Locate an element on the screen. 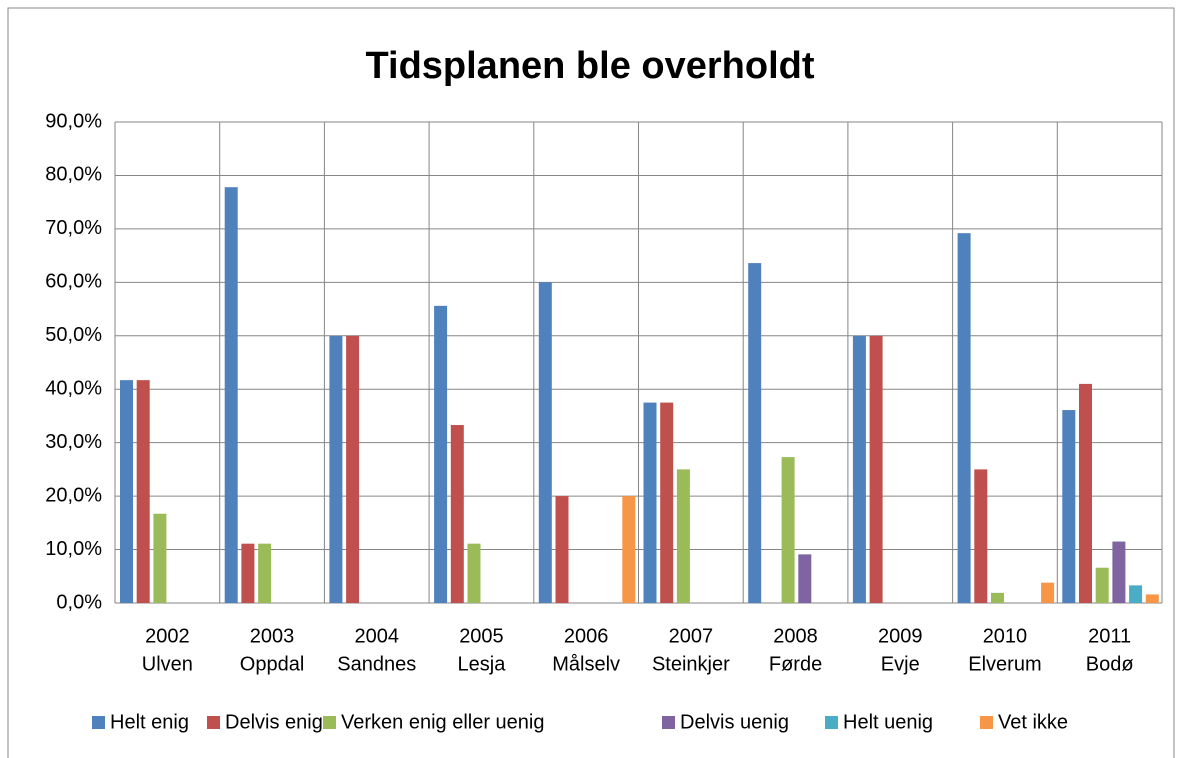 The height and width of the screenshot is (758, 1182). y-tick-label: 30,0% is located at coordinates (73, 442).